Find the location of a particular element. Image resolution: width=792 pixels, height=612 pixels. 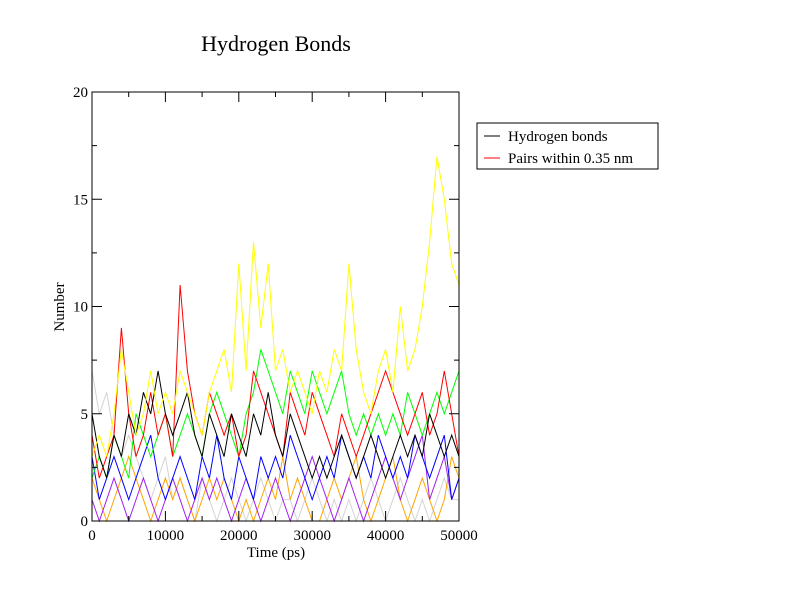

y-tick-label: 10 is located at coordinates (80, 308).